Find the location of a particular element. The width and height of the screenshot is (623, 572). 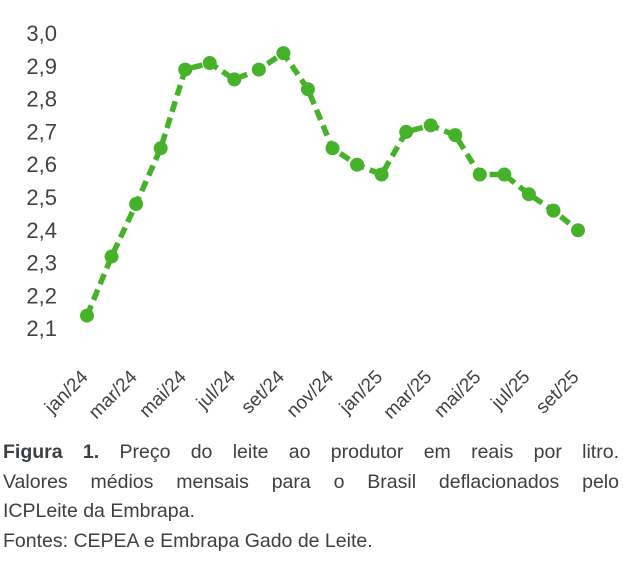

y-axis-tick-label: 2,8 is located at coordinates (41, 99).